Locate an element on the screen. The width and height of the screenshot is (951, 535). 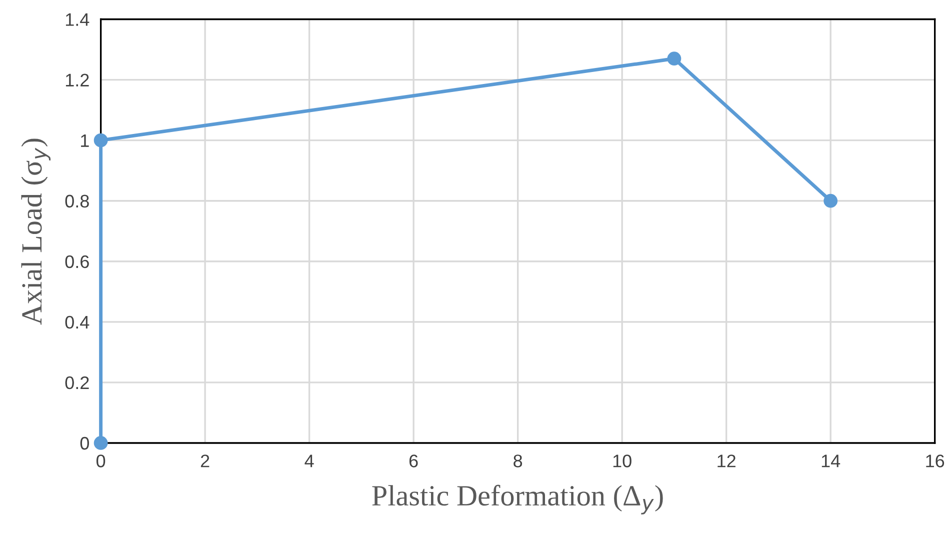
y-tick-label: 0 is located at coordinates (84, 443).